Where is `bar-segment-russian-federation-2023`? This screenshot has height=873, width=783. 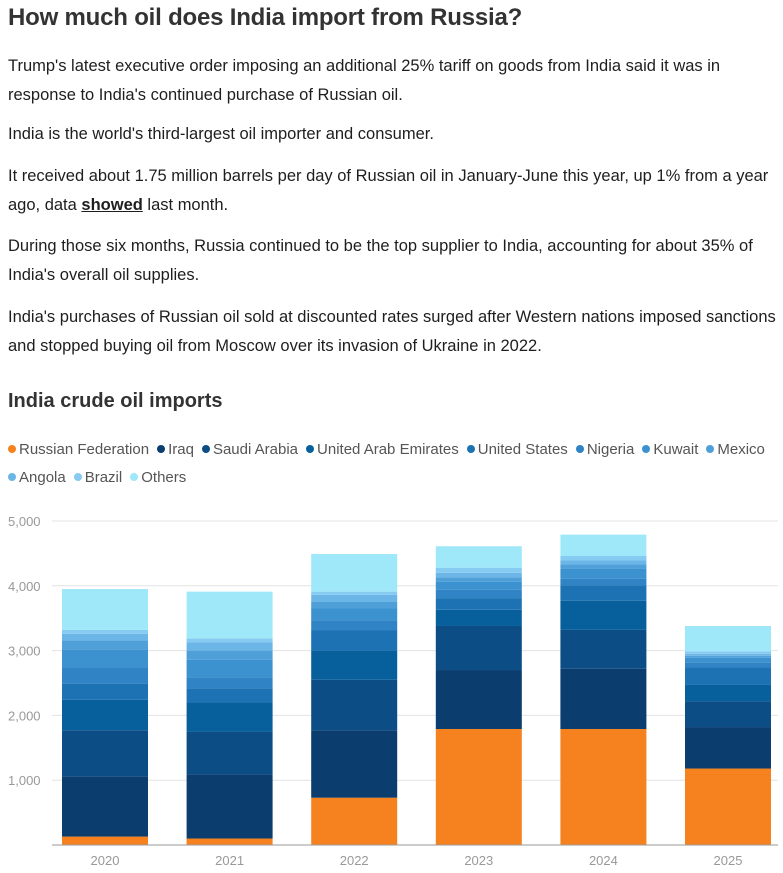
bar-segment-russian-federation-2023 is located at coordinates (478, 787).